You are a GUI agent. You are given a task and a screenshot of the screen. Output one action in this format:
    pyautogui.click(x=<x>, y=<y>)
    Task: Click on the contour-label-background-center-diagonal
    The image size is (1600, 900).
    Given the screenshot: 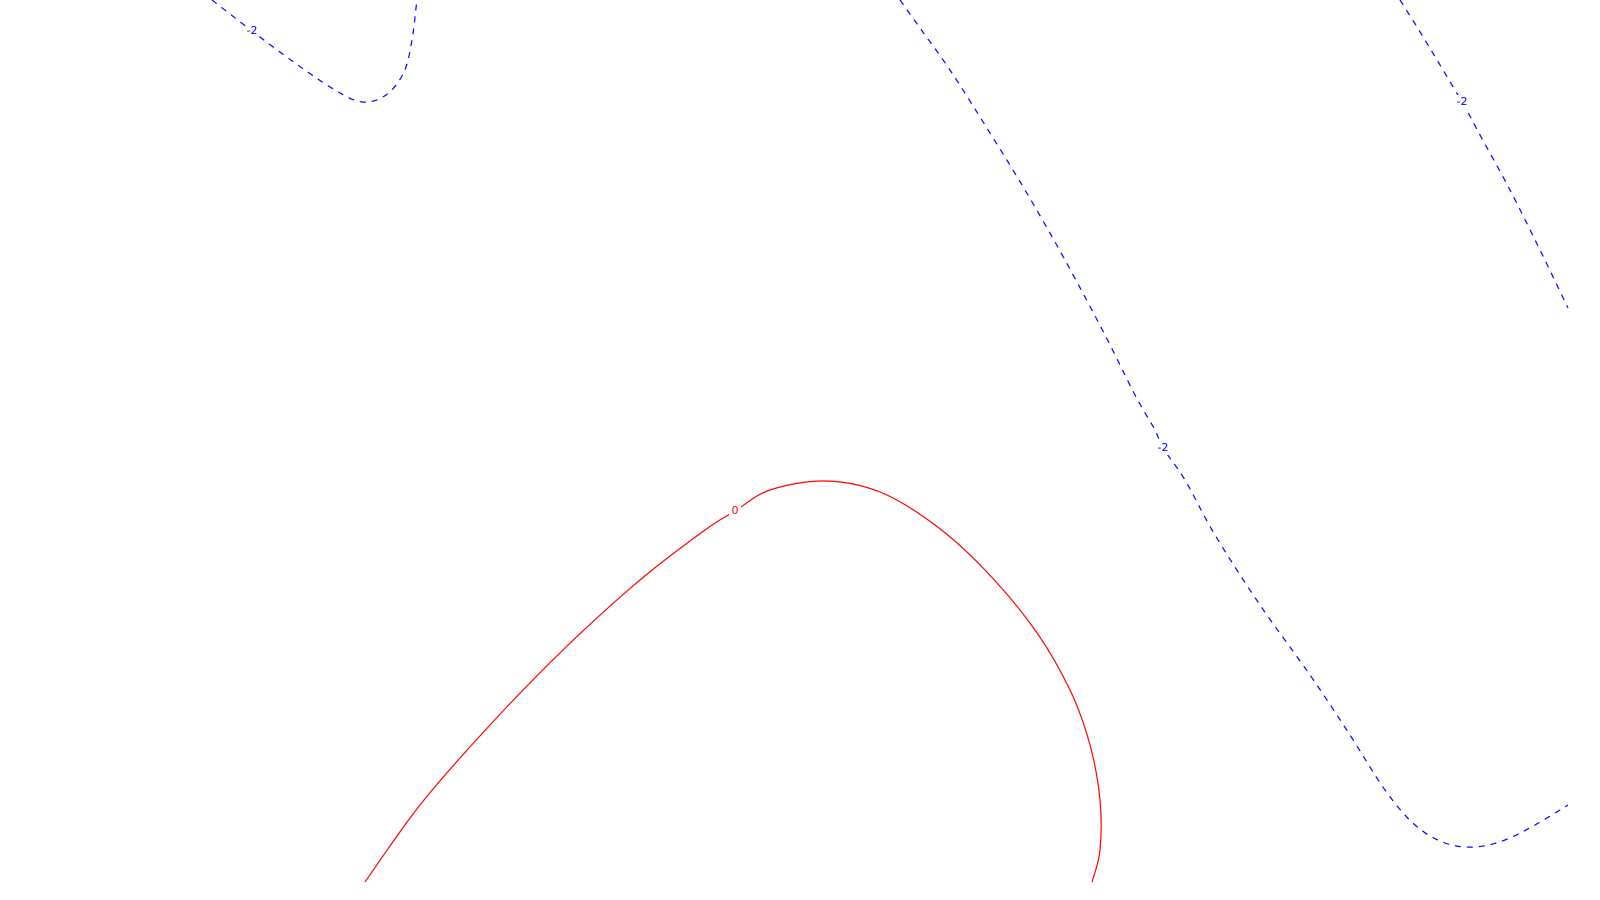 What is the action you would take?
    pyautogui.click(x=1163, y=448)
    